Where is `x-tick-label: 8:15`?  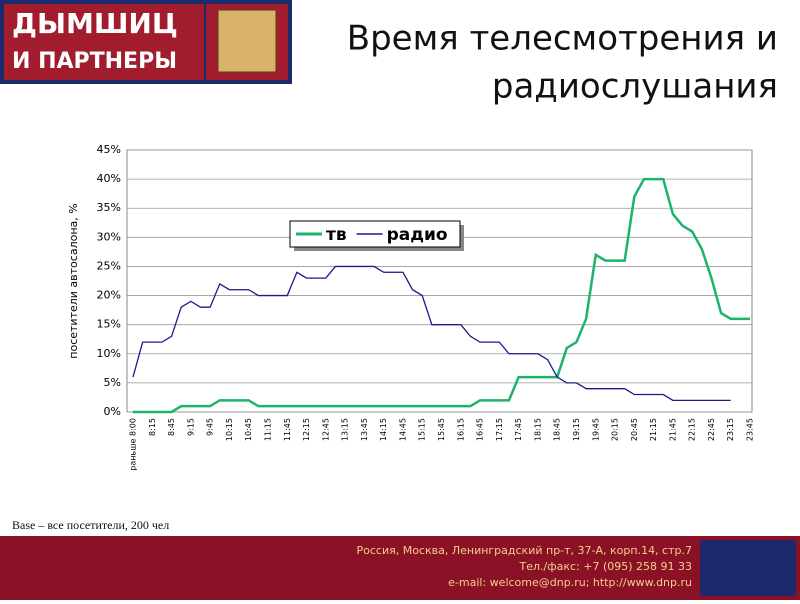
x-tick-label: 8:15 is located at coordinates (152, 427).